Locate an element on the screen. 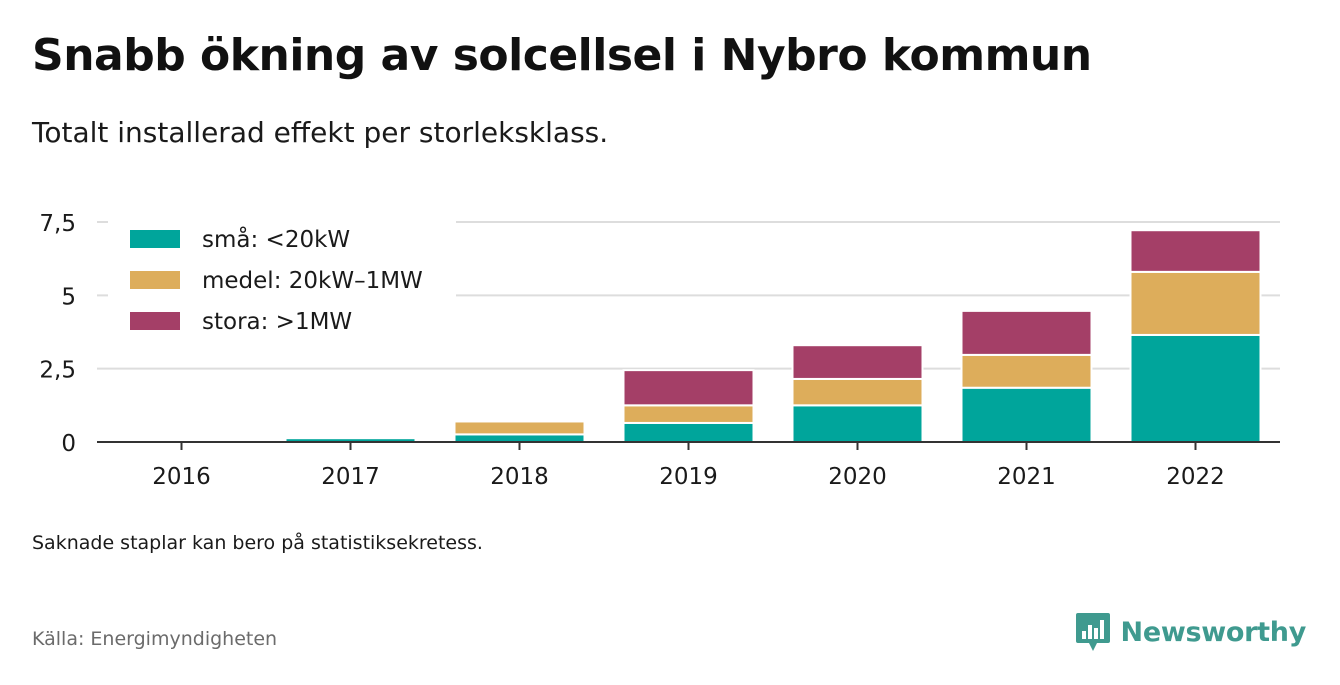  newsworthy-logo: Newsworthy is located at coordinates (1190, 632).